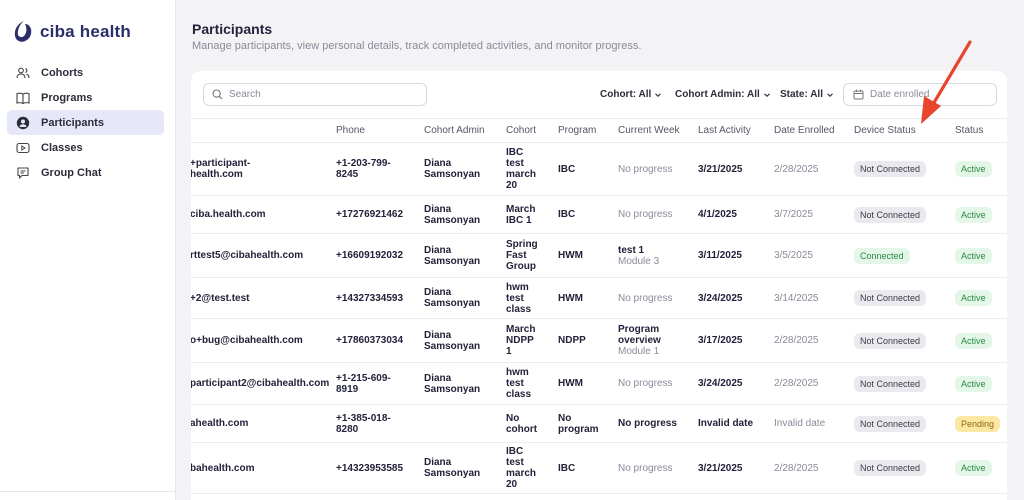  I want to click on column-header-phone: Phone, so click(380, 130).